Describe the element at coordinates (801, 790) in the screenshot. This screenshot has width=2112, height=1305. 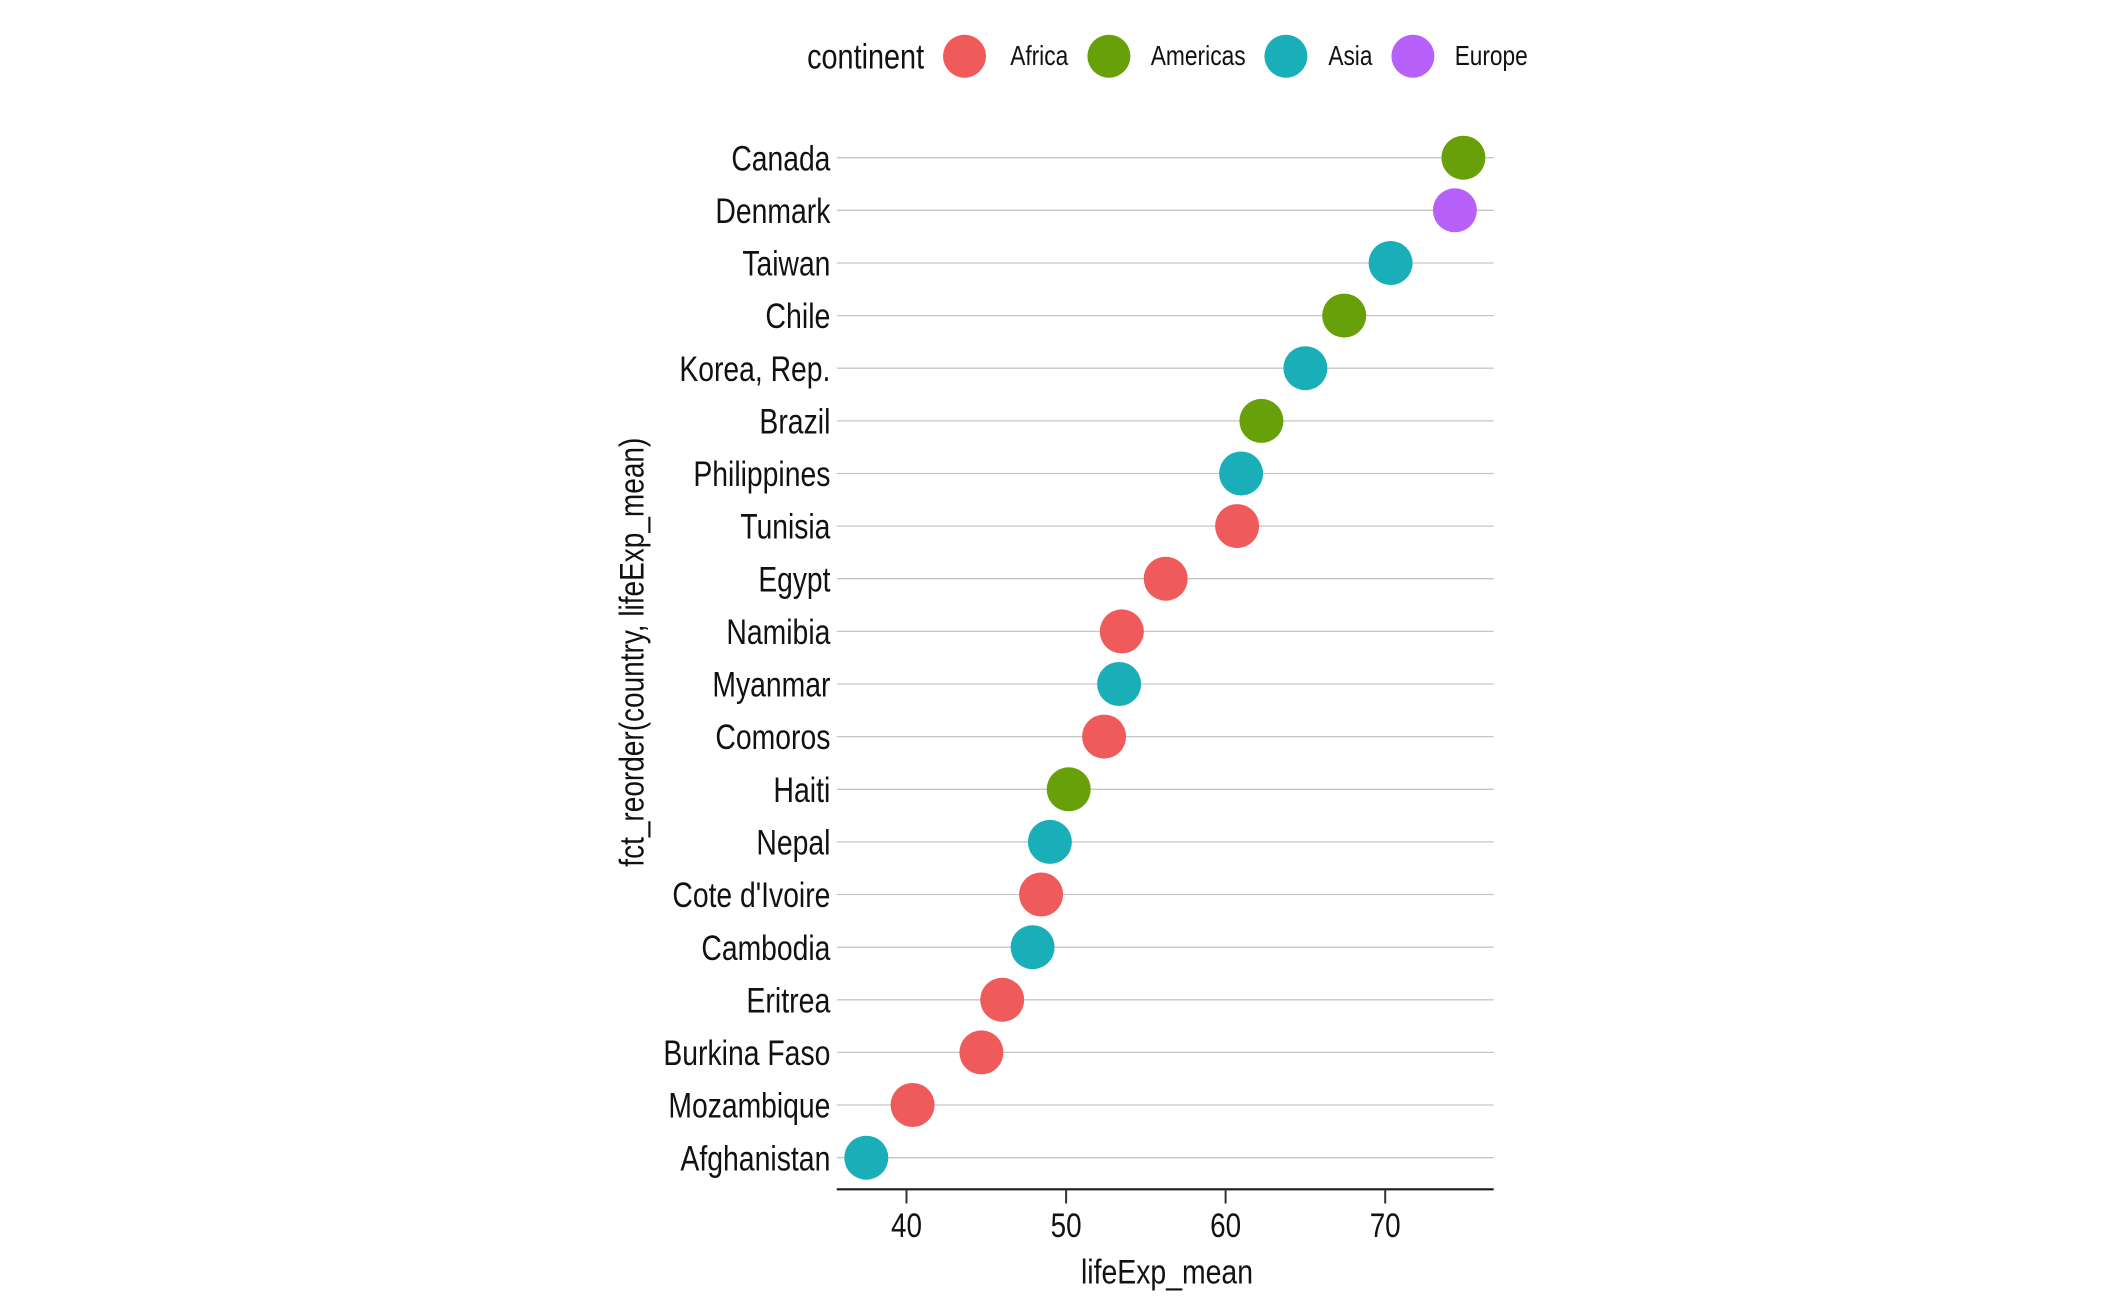
I see `svg-text: Haiti` at that location.